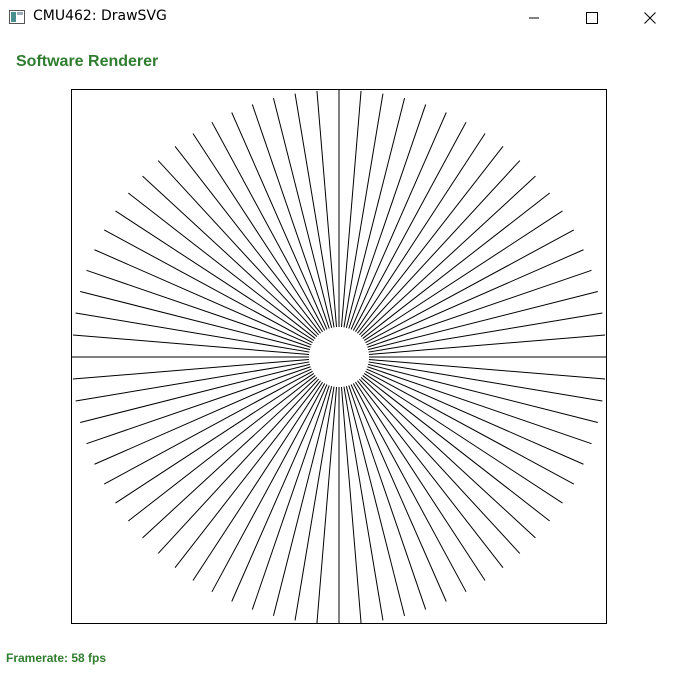  What do you see at coordinates (87, 61) in the screenshot?
I see `renderer-label: Software Renderer` at bounding box center [87, 61].